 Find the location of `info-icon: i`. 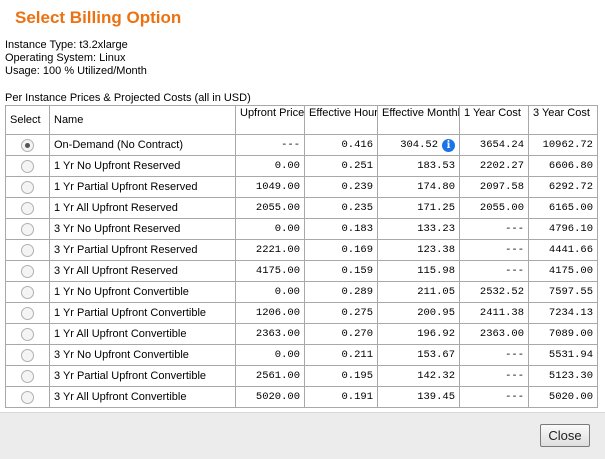

info-icon: i is located at coordinates (448, 145).